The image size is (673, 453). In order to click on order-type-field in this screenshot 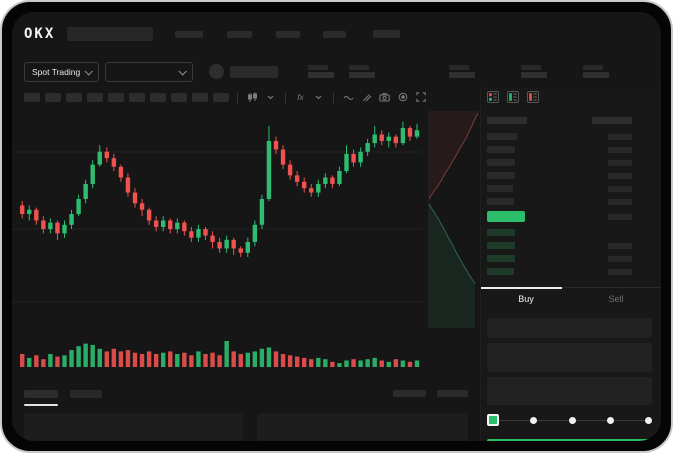, I will do `click(569, 328)`.